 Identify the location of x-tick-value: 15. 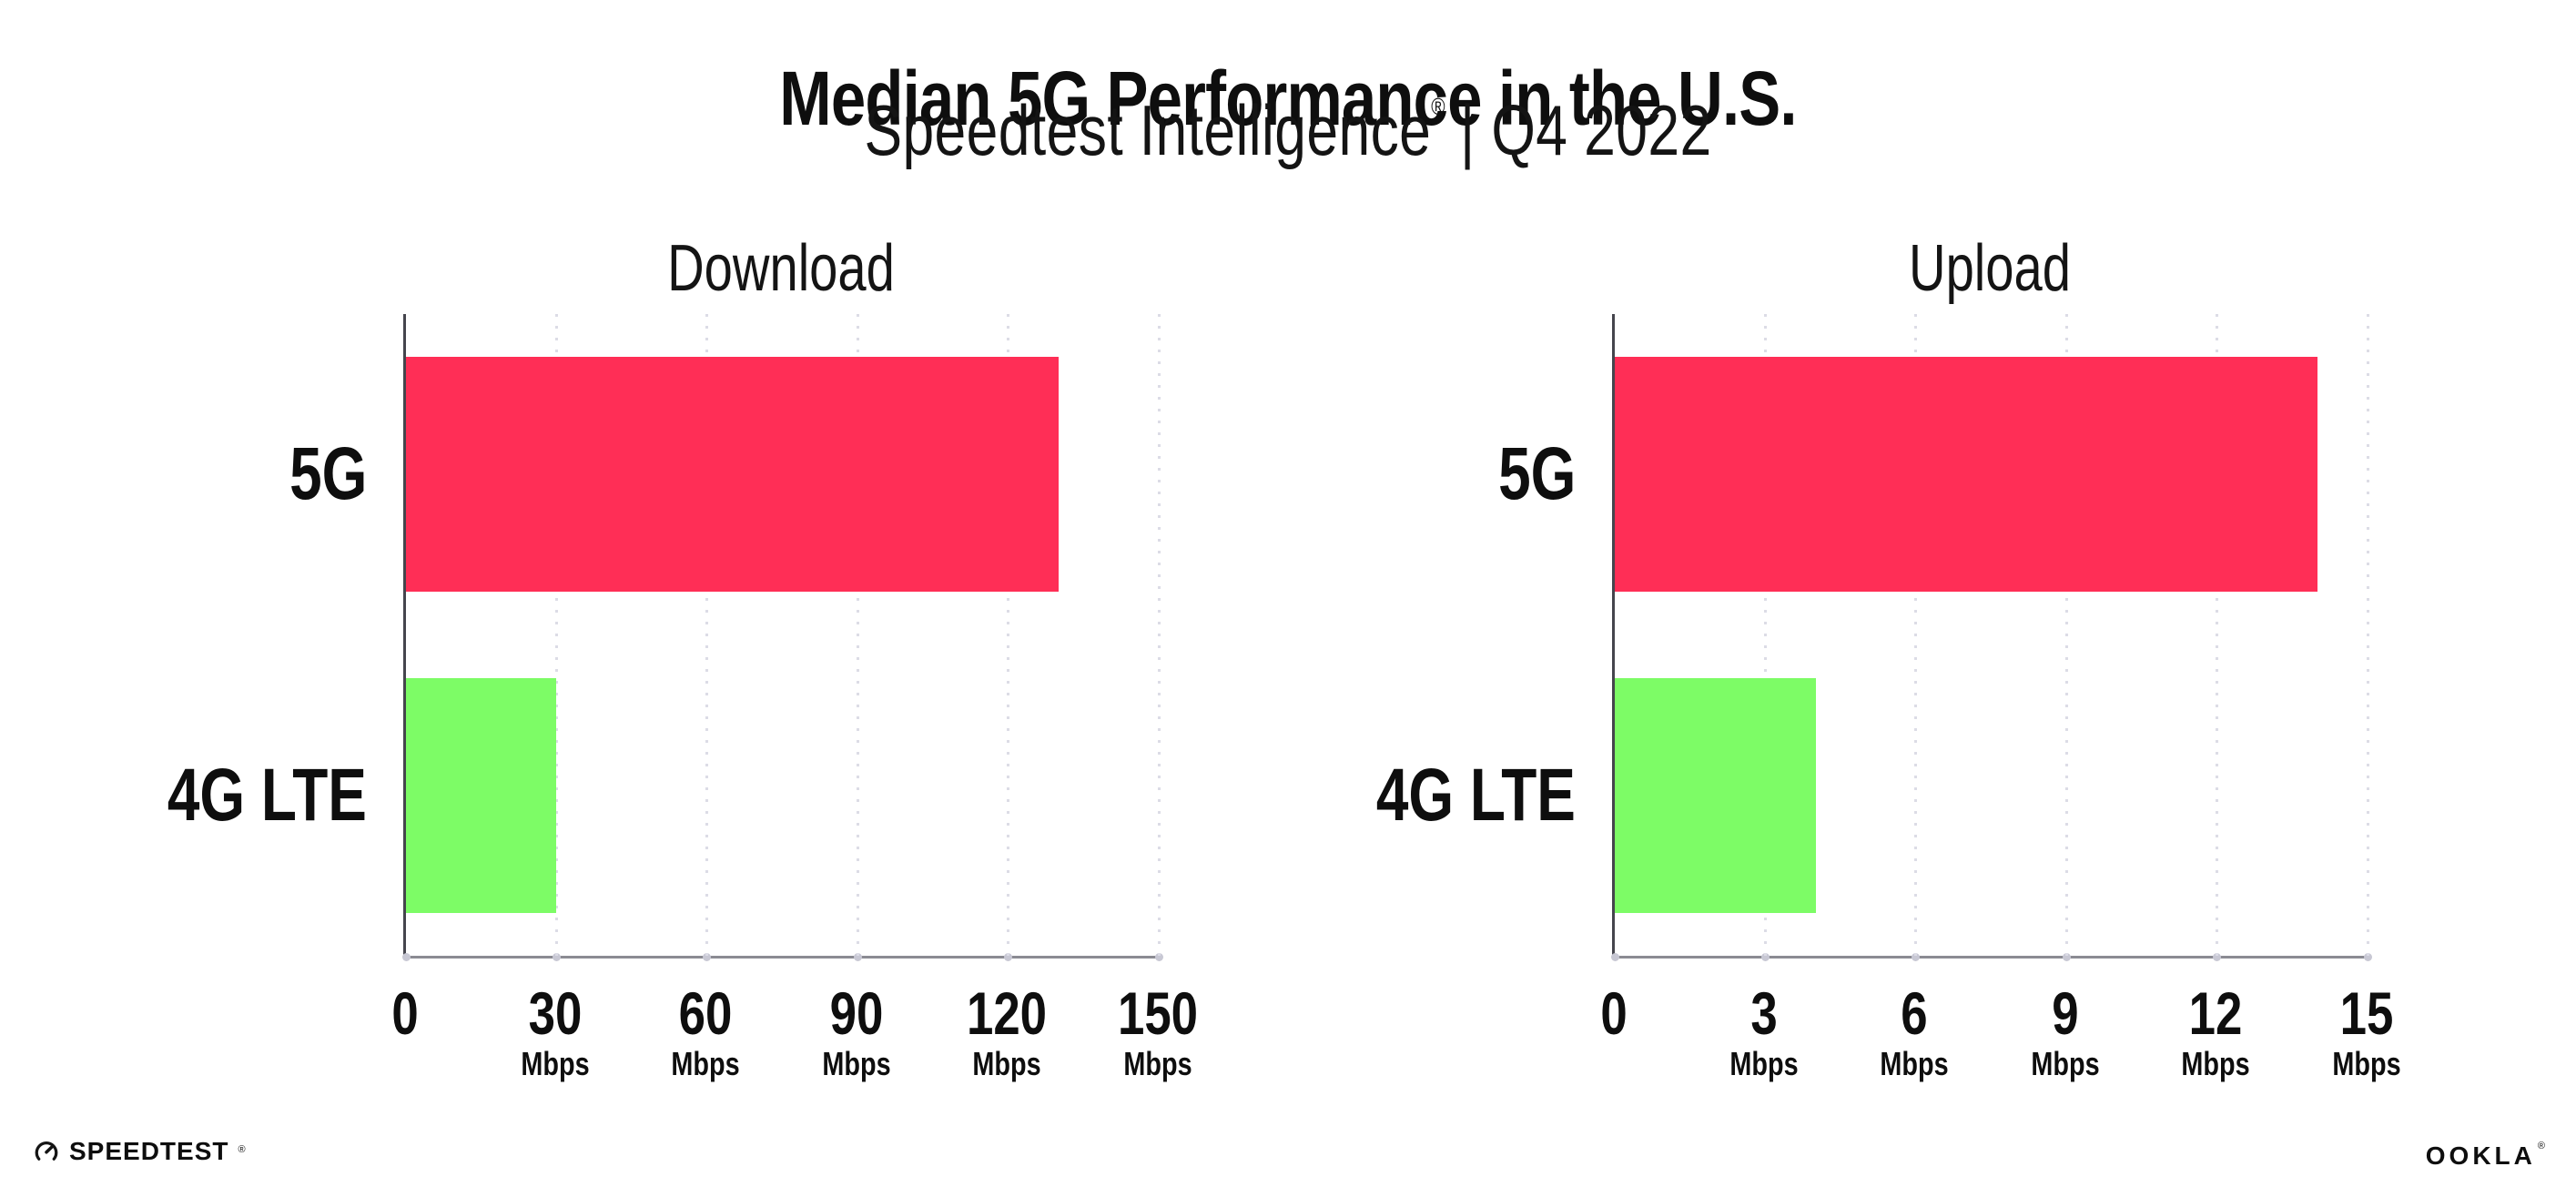
(2366, 1013).